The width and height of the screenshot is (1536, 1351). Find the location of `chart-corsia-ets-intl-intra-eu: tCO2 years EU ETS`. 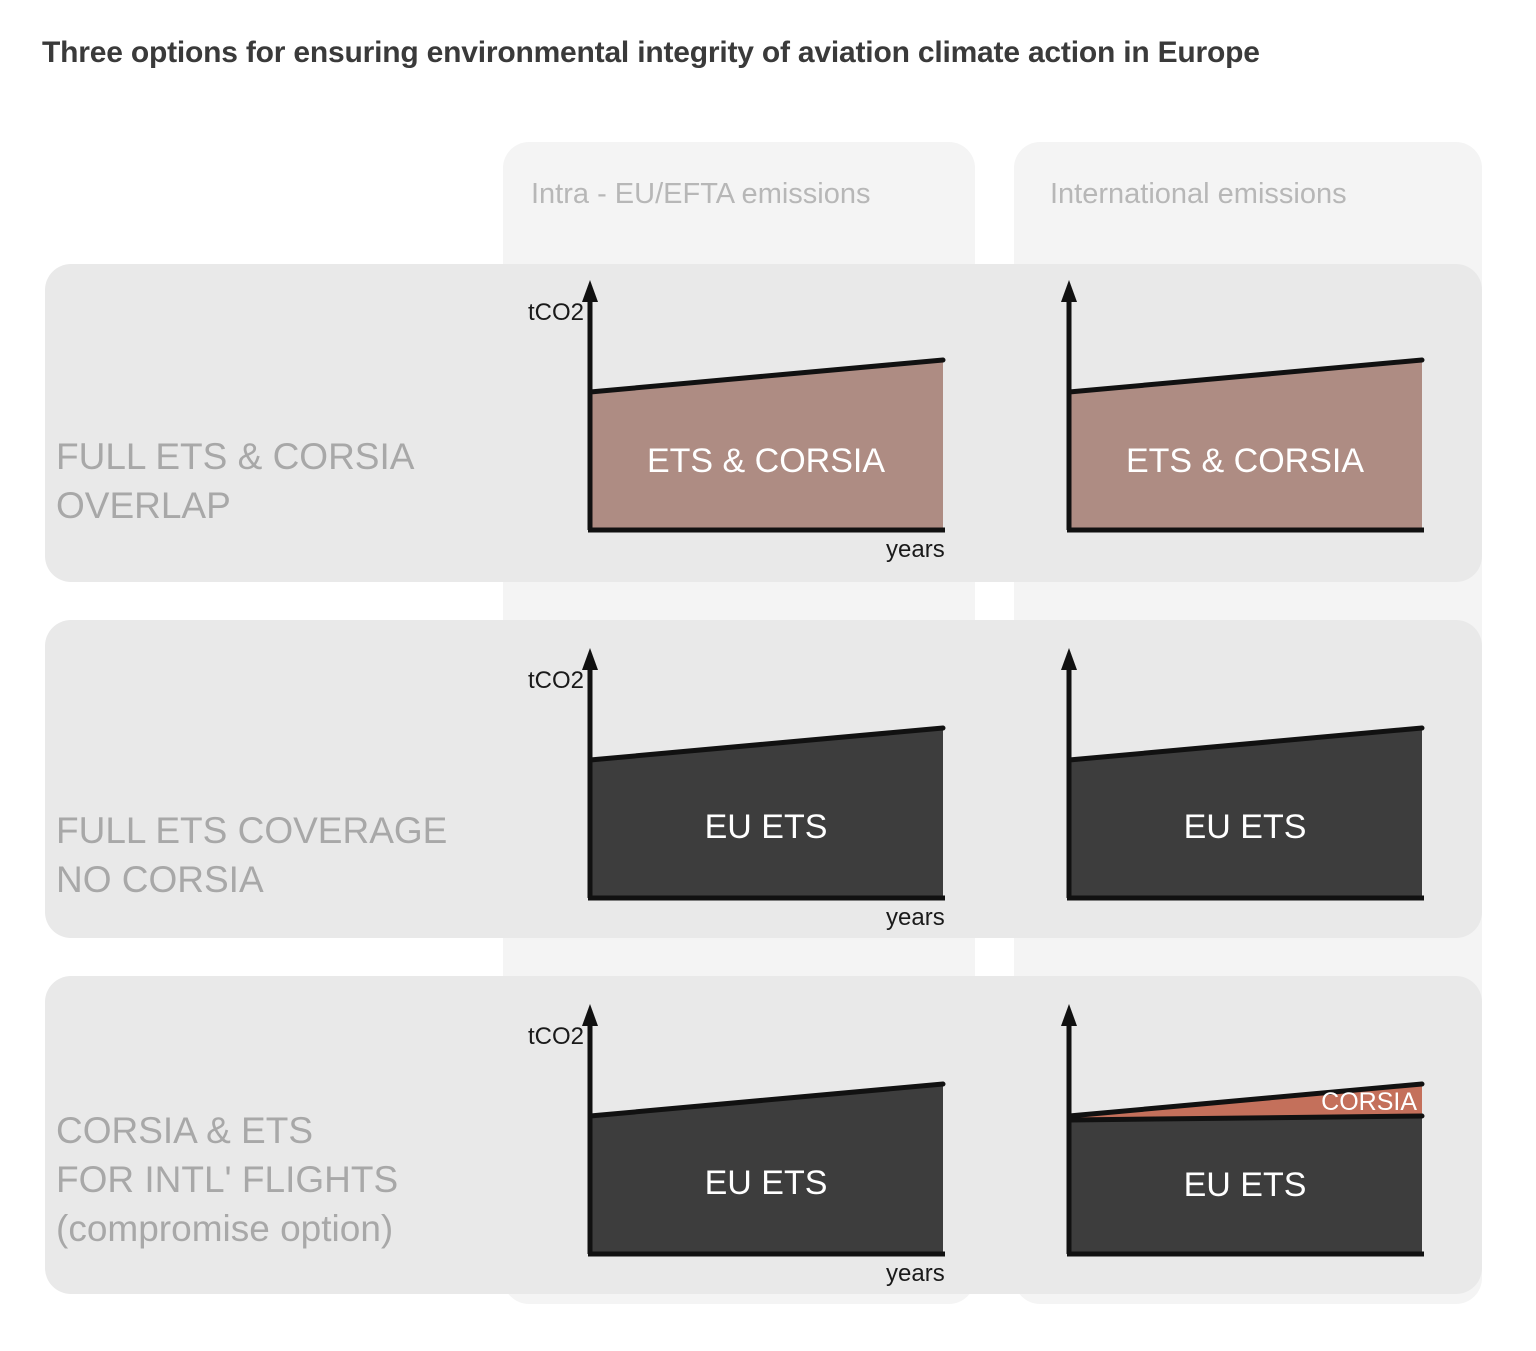

chart-corsia-ets-intl-intra-eu: tCO2 years EU ETS is located at coordinates (738, 1141).